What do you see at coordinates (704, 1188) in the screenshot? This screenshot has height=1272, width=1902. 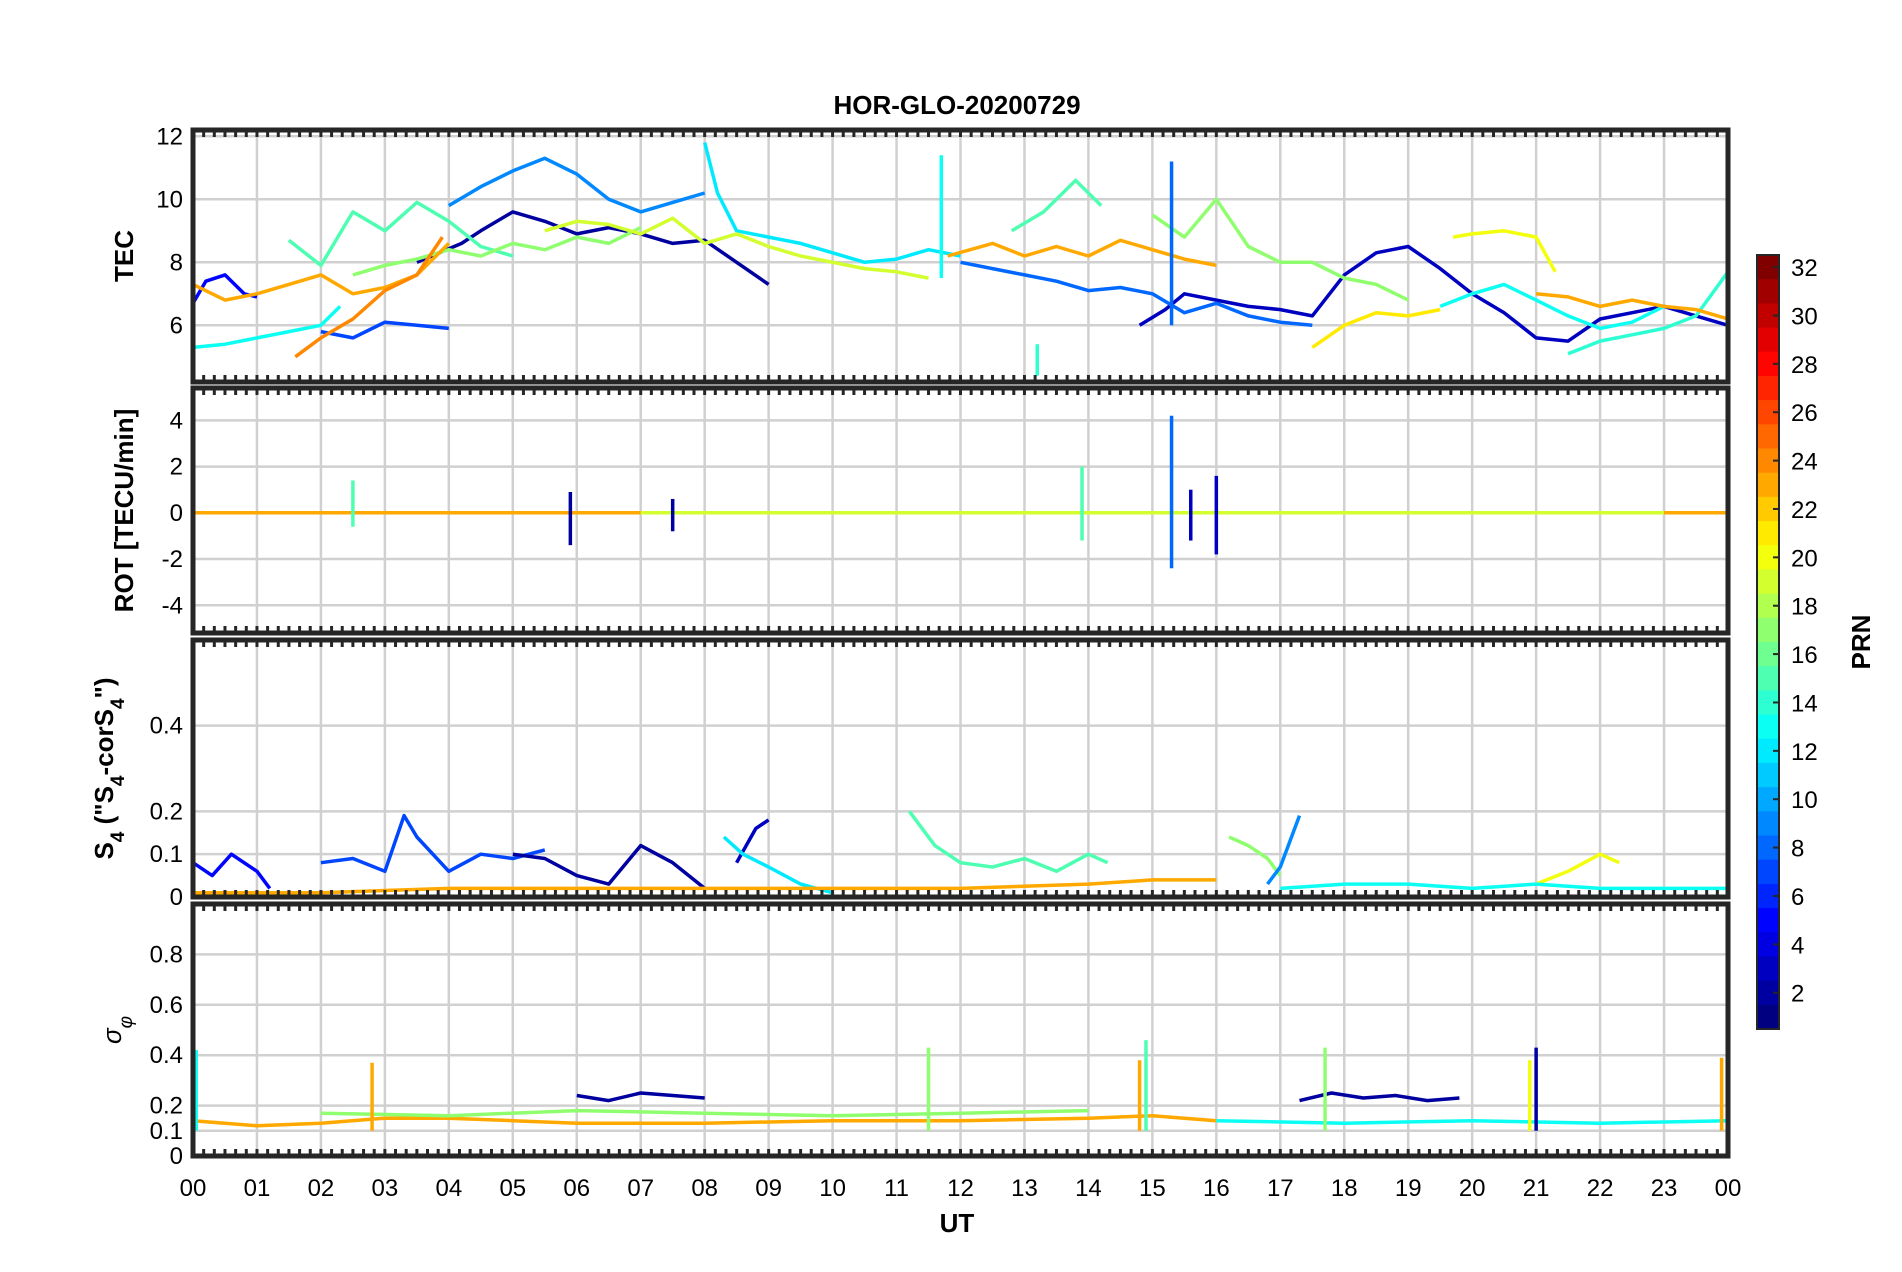 I see `x-tick-label: 08` at bounding box center [704, 1188].